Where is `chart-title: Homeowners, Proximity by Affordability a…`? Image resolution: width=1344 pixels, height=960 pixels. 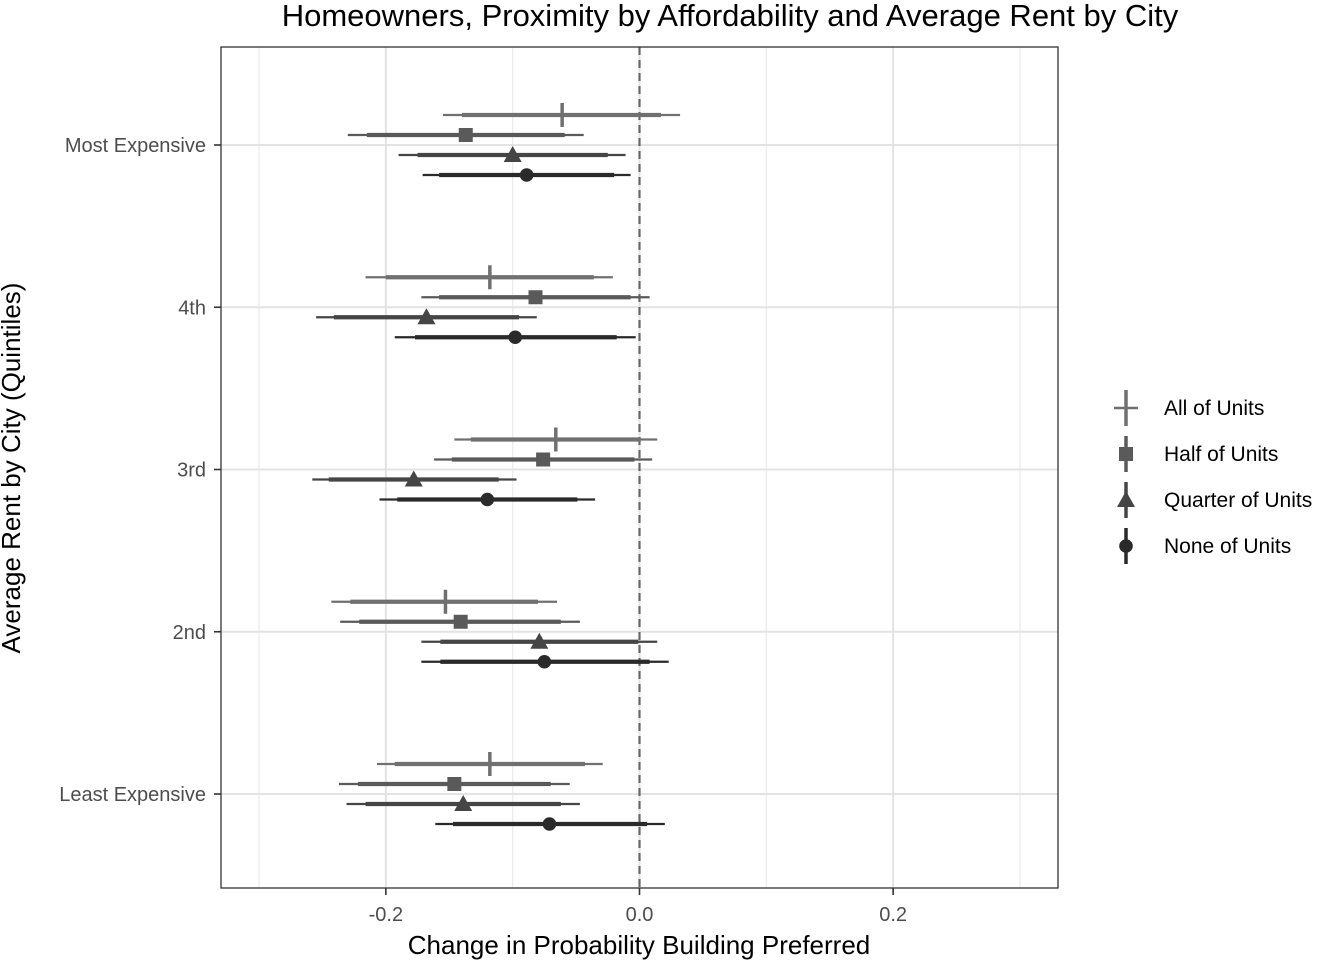
chart-title: Homeowners, Proximity by Affordability a… is located at coordinates (730, 16).